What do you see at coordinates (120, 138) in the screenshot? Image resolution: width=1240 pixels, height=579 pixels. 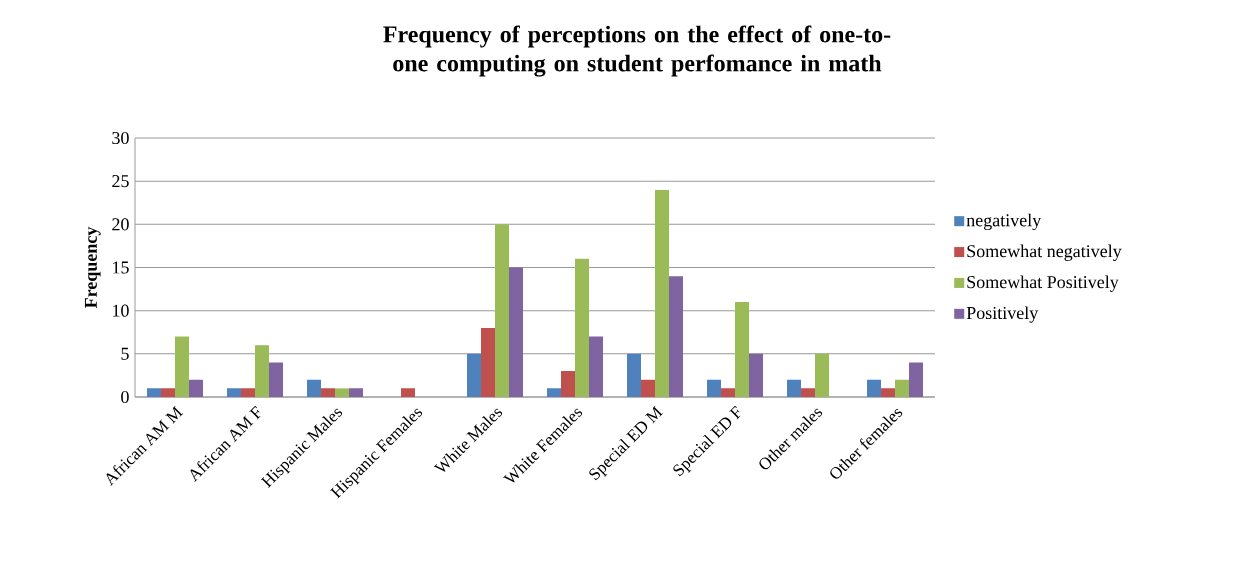 I see `y-tick-label: 30` at bounding box center [120, 138].